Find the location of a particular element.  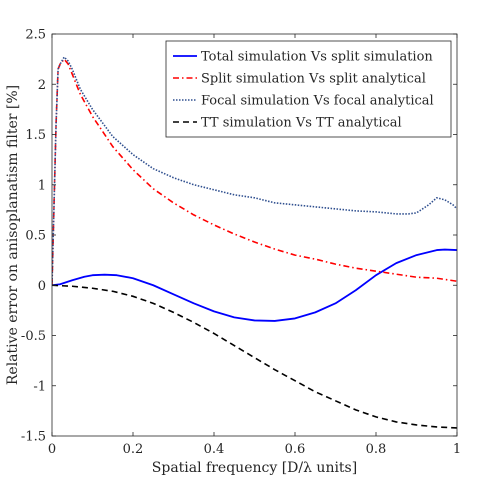

x-tick-label: 0.6 is located at coordinates (295, 449).